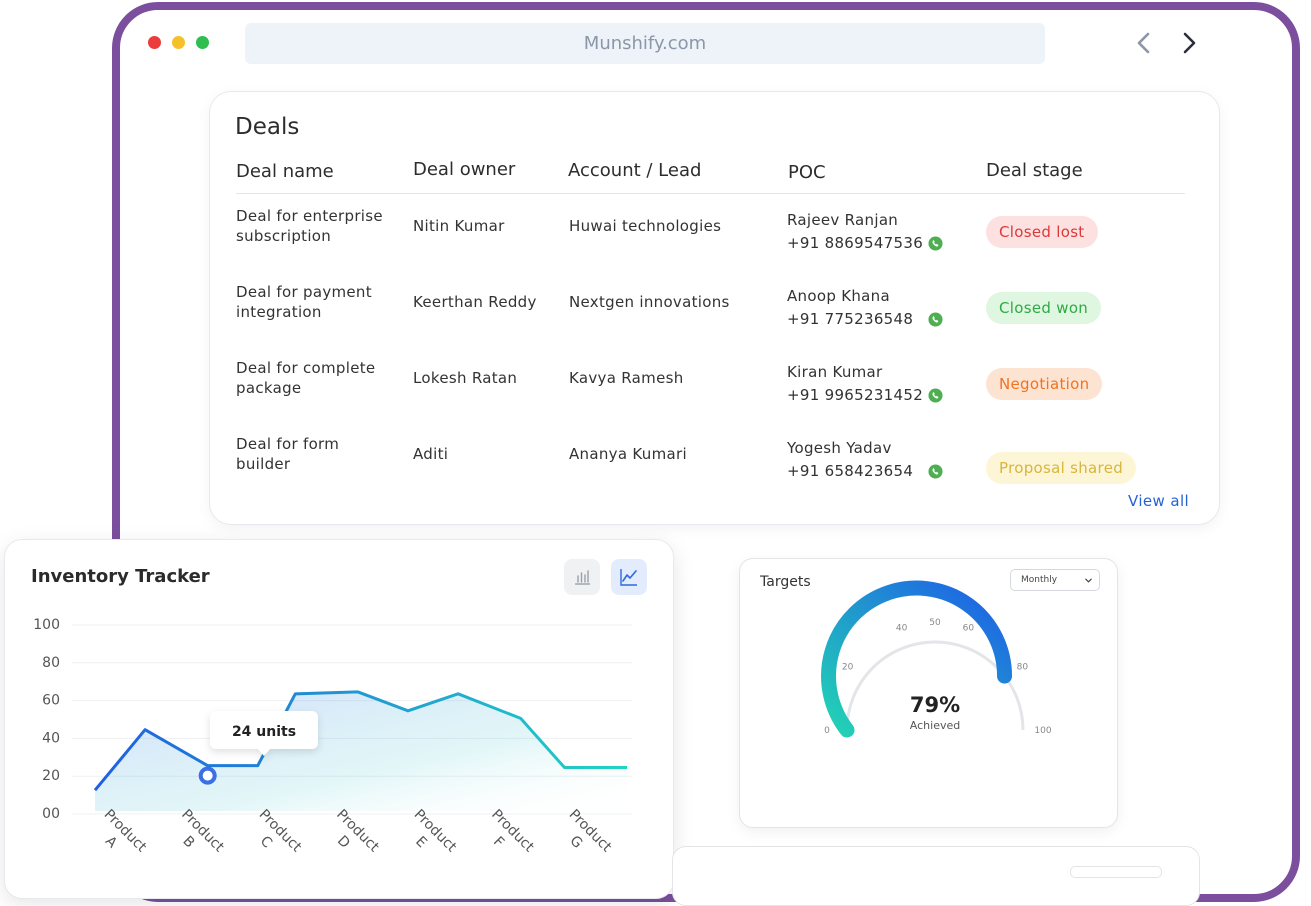 This screenshot has height=906, width=1311. I want to click on column-header-deal-name: Deal name, so click(285, 171).